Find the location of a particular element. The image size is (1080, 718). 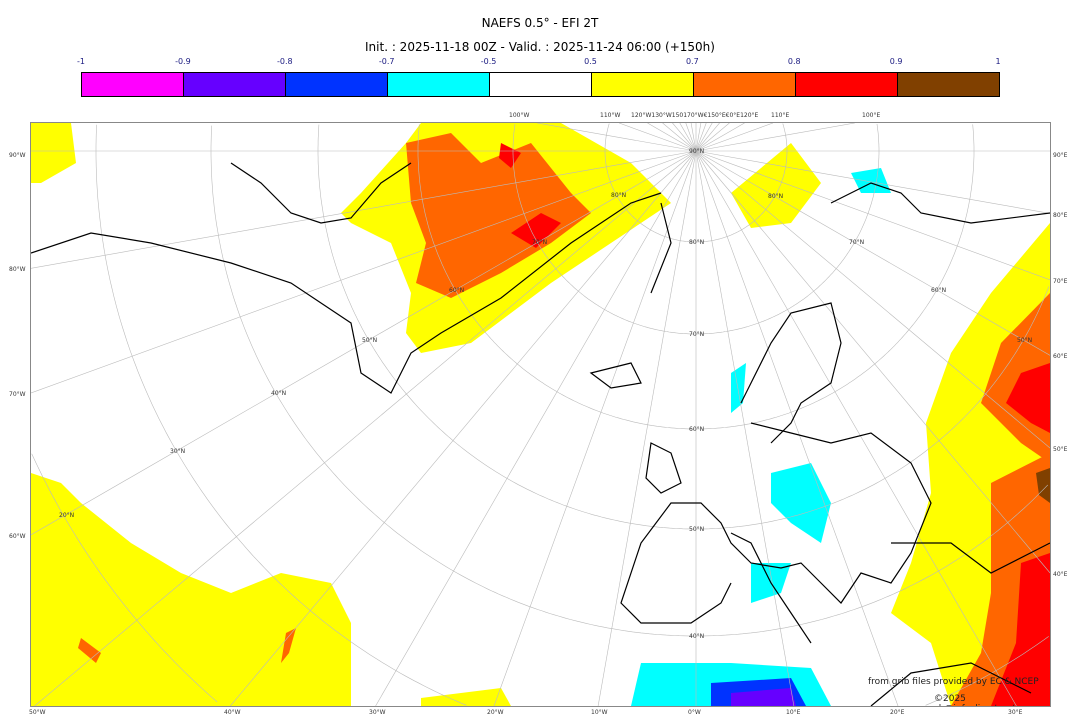

lat-label: 30°N is located at coordinates (178, 451).